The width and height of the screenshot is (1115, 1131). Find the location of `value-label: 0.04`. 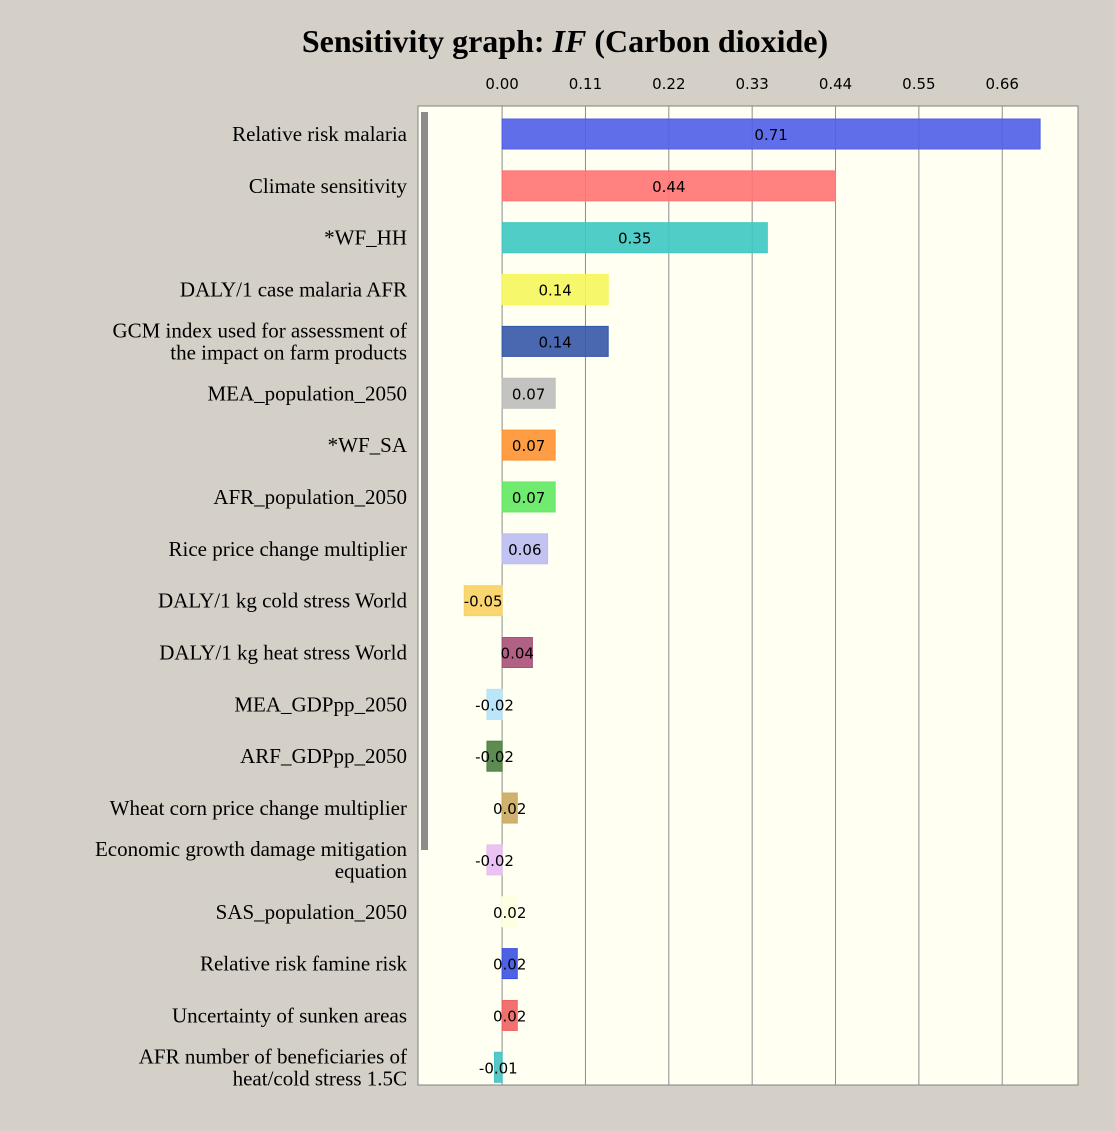

value-label: 0.04 is located at coordinates (517, 654).